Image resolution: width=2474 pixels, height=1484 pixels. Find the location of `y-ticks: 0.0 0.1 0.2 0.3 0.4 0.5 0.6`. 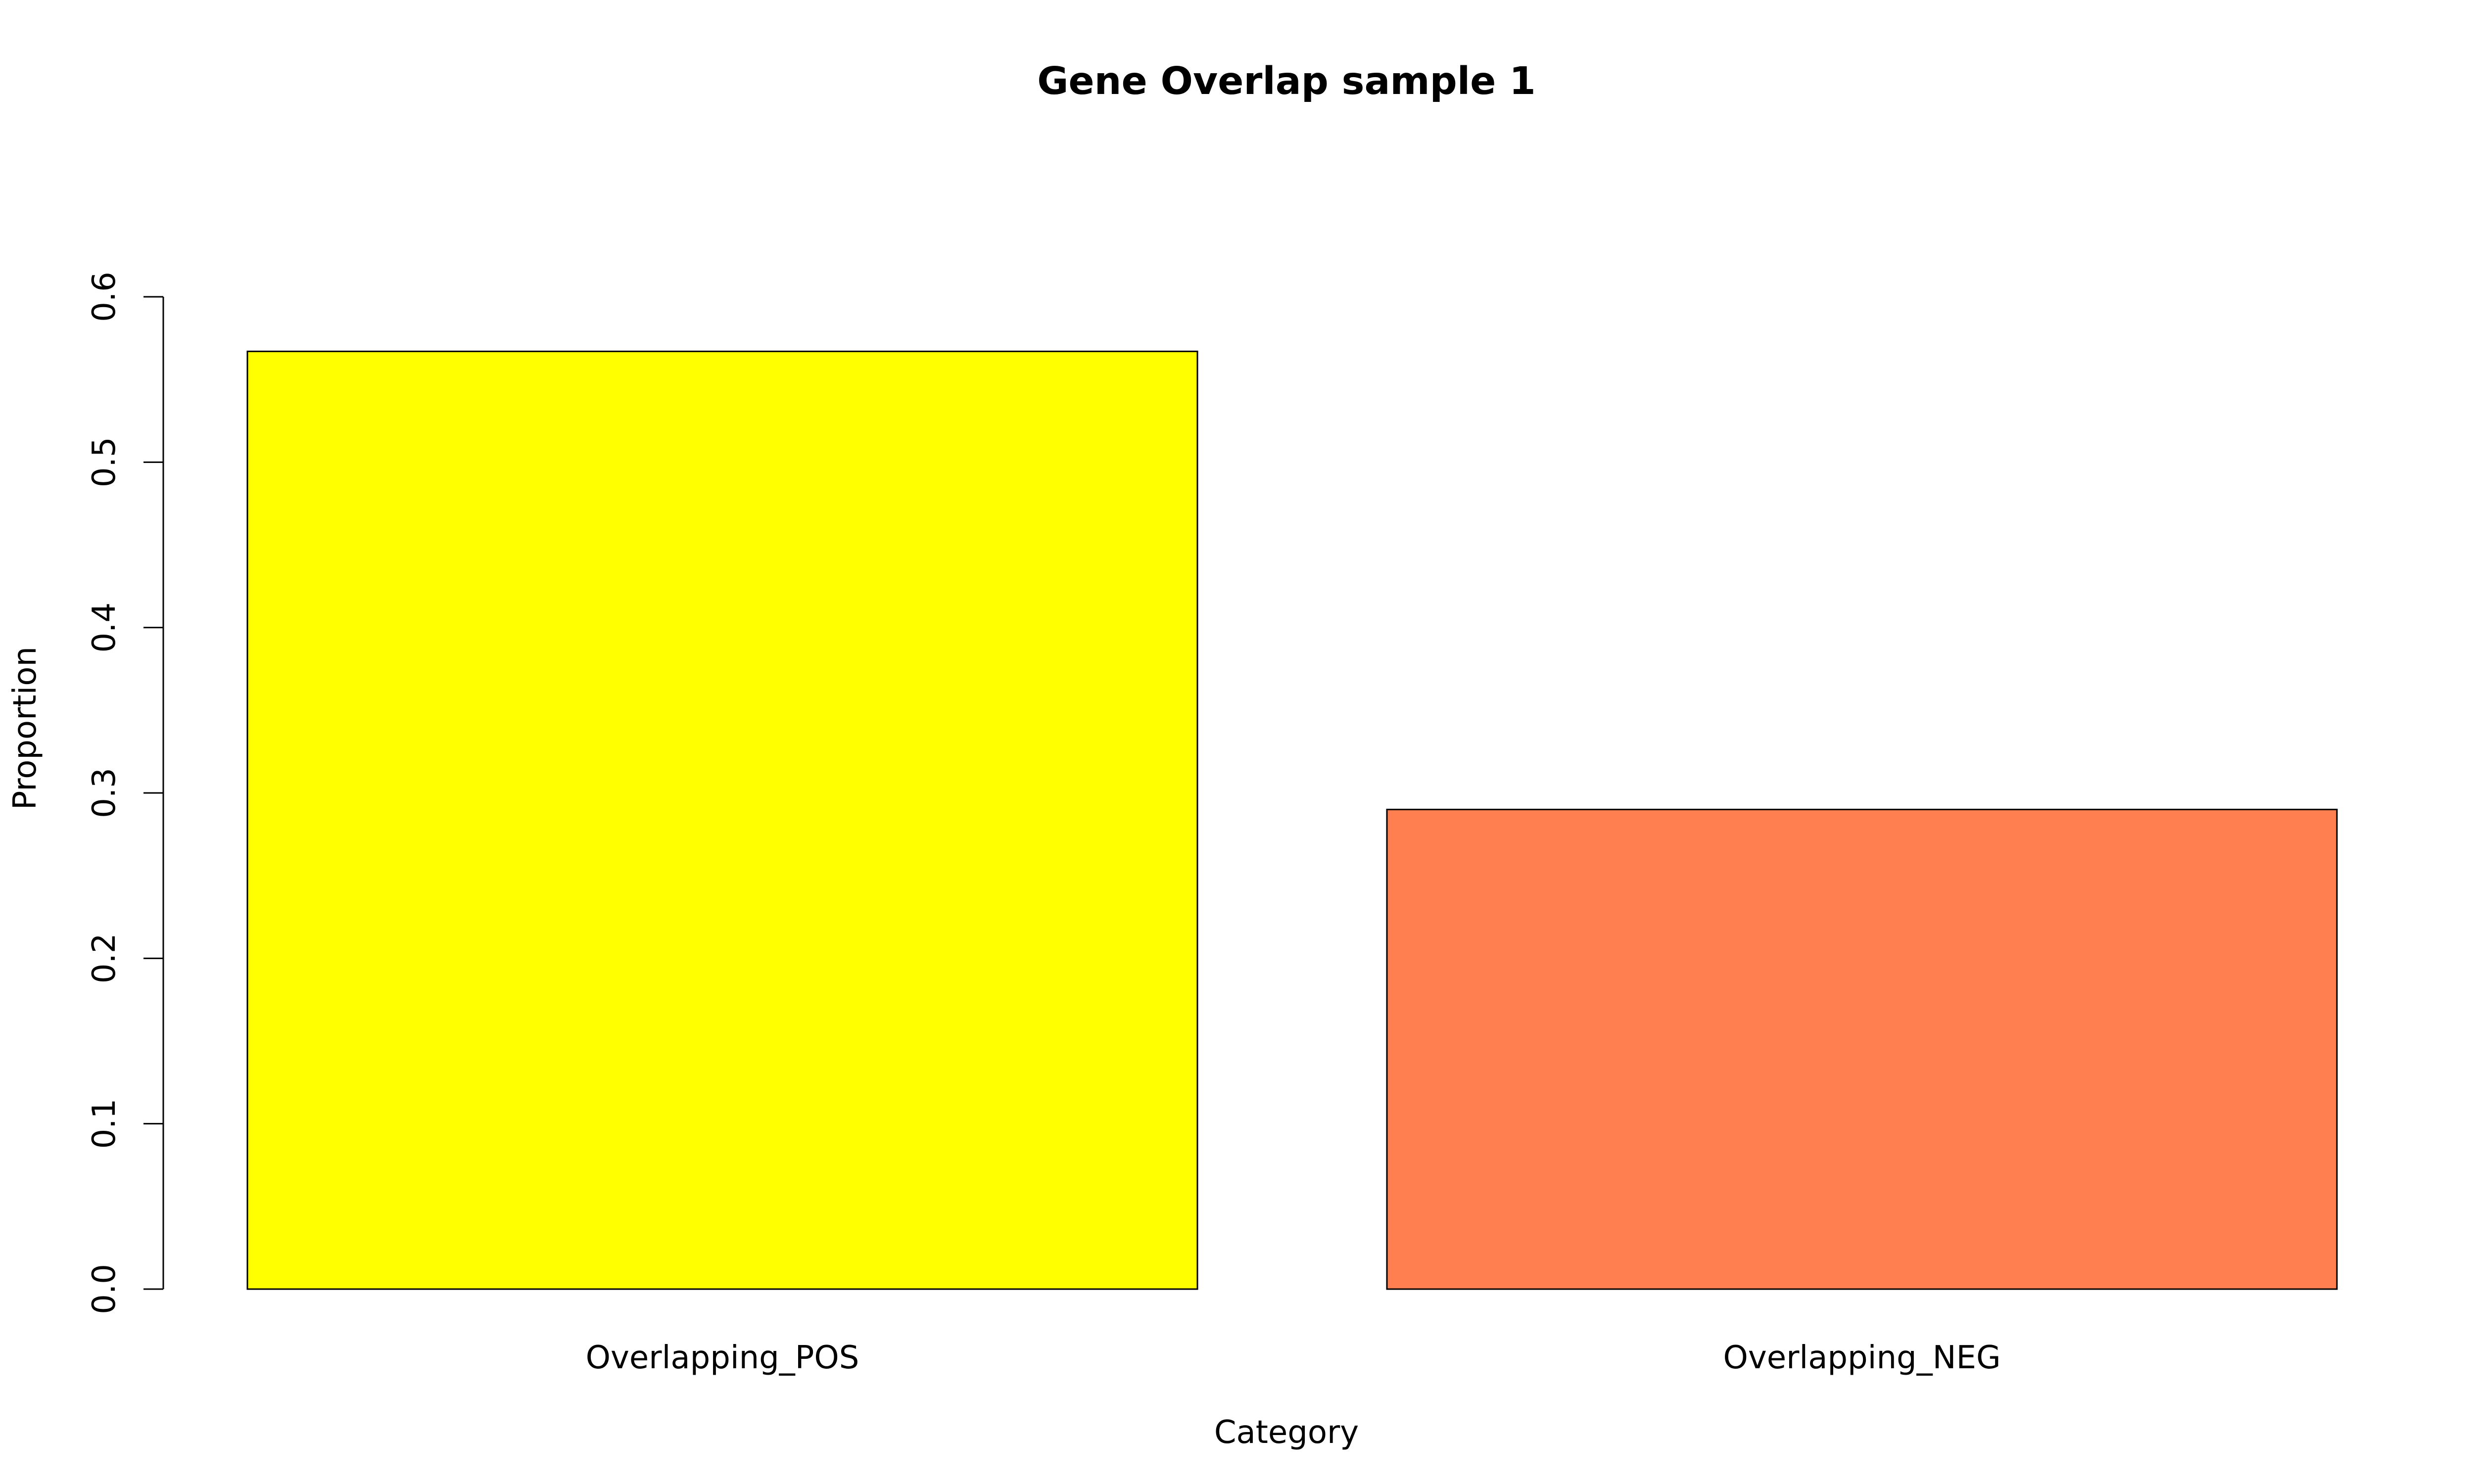

y-ticks: 0.0 0.1 0.2 0.3 0.4 0.5 0.6 is located at coordinates (125, 793).